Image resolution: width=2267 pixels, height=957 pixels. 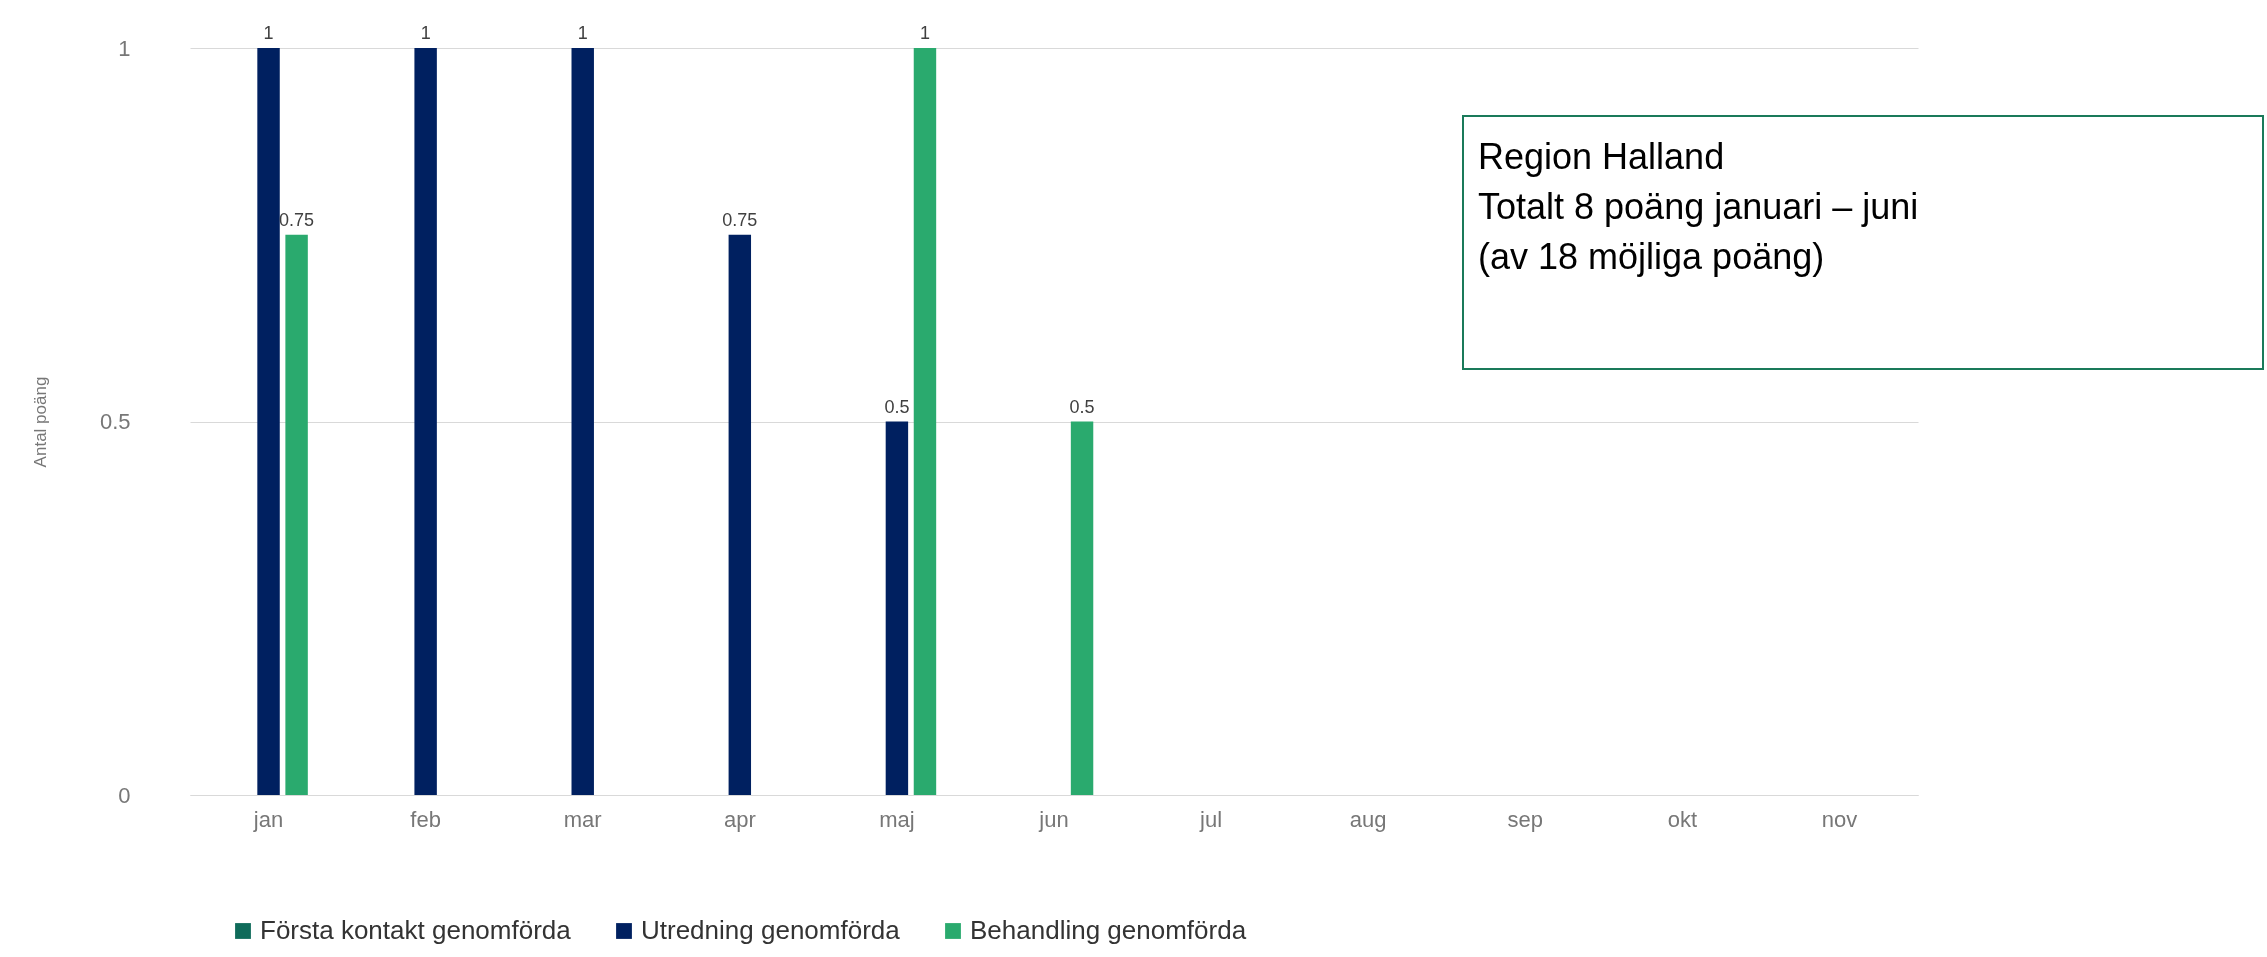 I want to click on legend-label: Utredning genomförda, so click(x=771, y=930).